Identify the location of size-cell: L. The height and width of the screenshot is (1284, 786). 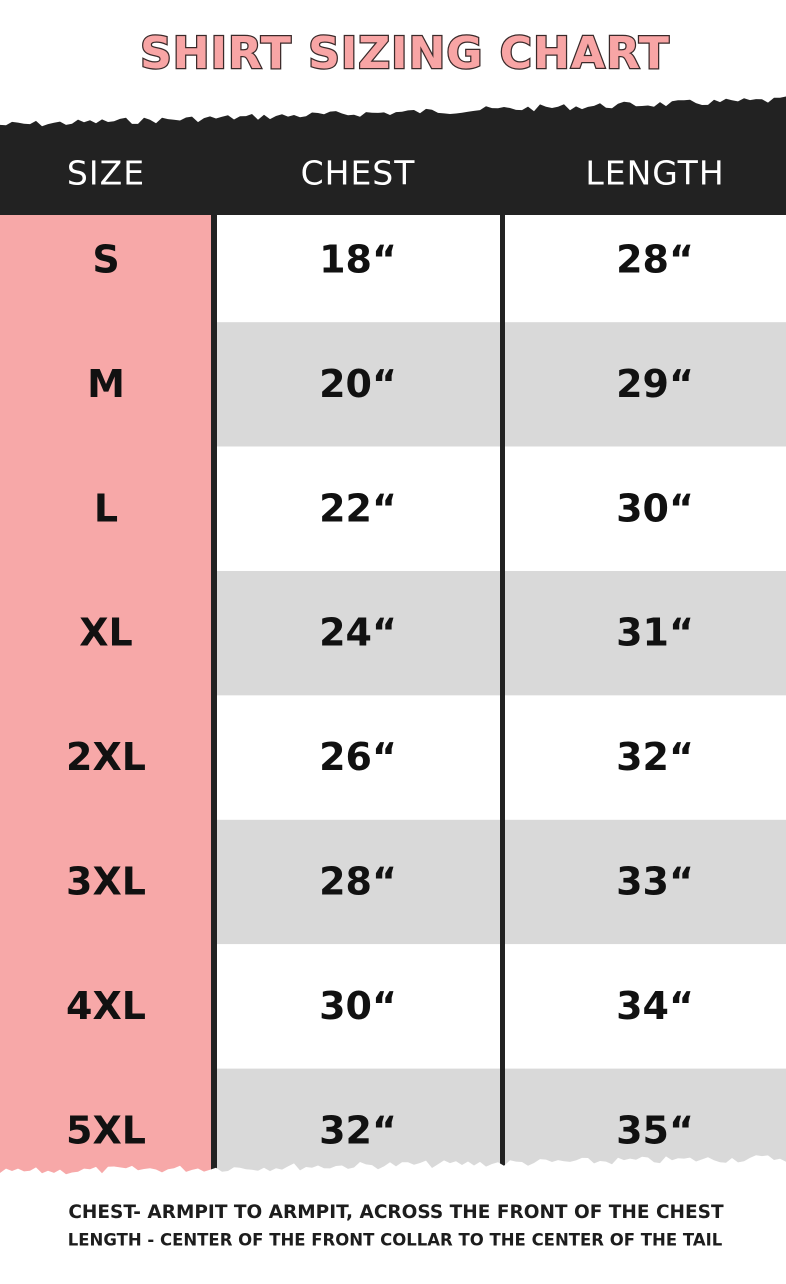
(106, 508).